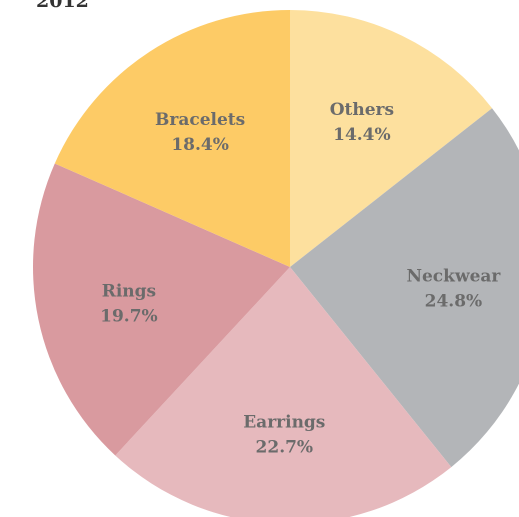  Describe the element at coordinates (285, 447) in the screenshot. I see `slice-value-earrings: 22.7%` at that location.